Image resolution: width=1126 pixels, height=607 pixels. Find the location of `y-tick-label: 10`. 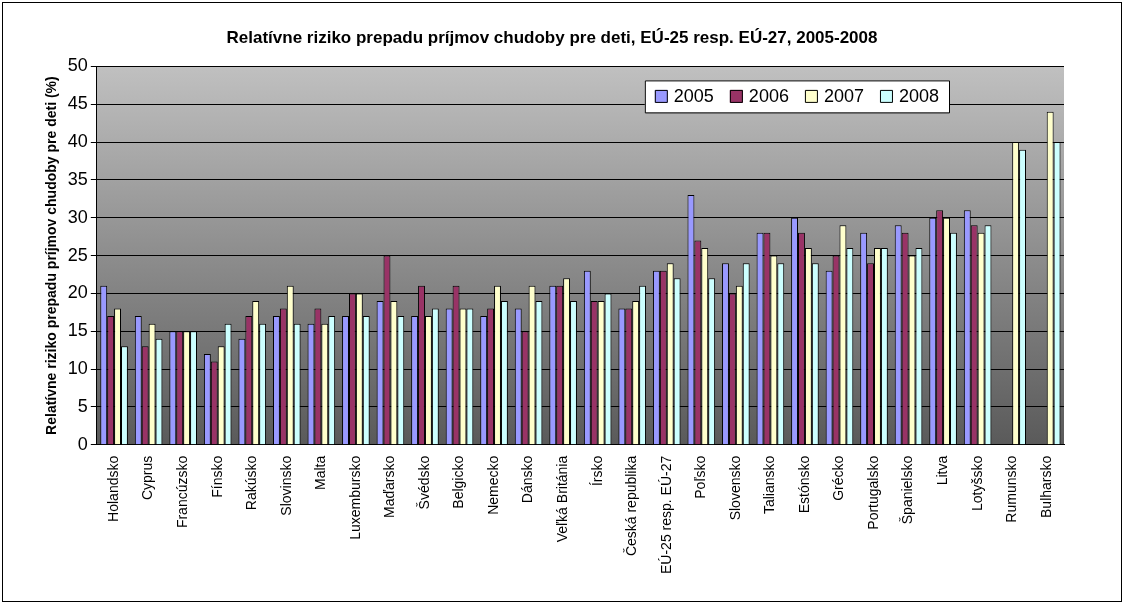

y-tick-label: 10 is located at coordinates (77, 368).